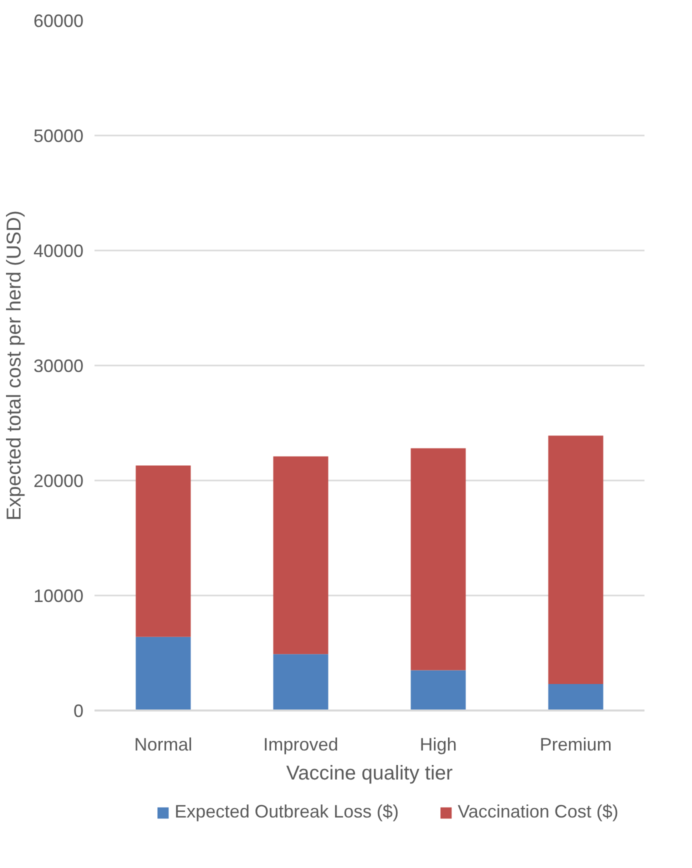 The image size is (692, 868). Describe the element at coordinates (538, 812) in the screenshot. I see `legend-label: Vaccination Cost ($)` at that location.